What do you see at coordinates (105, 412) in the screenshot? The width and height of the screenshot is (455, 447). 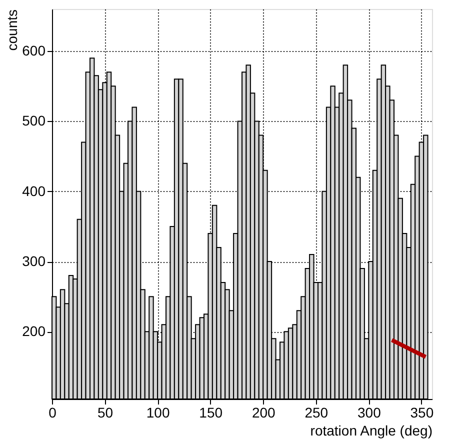 I see `x-tick-label: 50` at bounding box center [105, 412].